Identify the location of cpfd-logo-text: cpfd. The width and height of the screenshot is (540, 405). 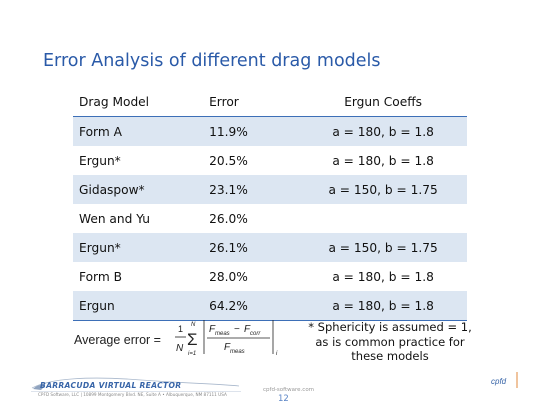
(499, 381).